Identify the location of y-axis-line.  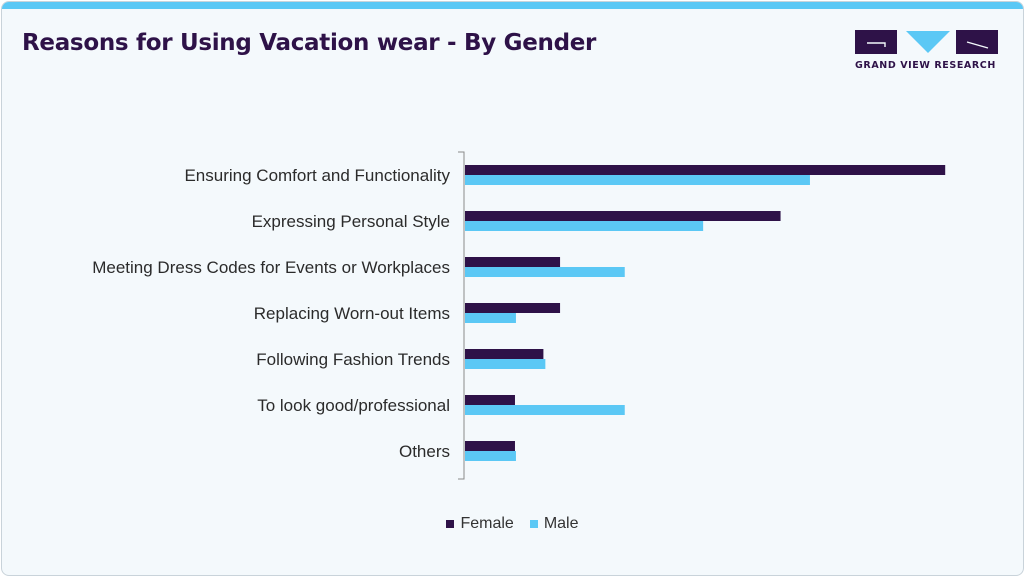
(461, 315).